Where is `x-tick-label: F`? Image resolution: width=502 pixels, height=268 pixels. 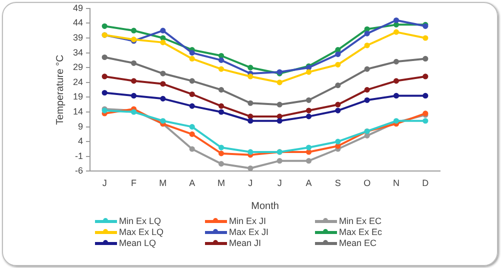 x-tick-label: F is located at coordinates (134, 183).